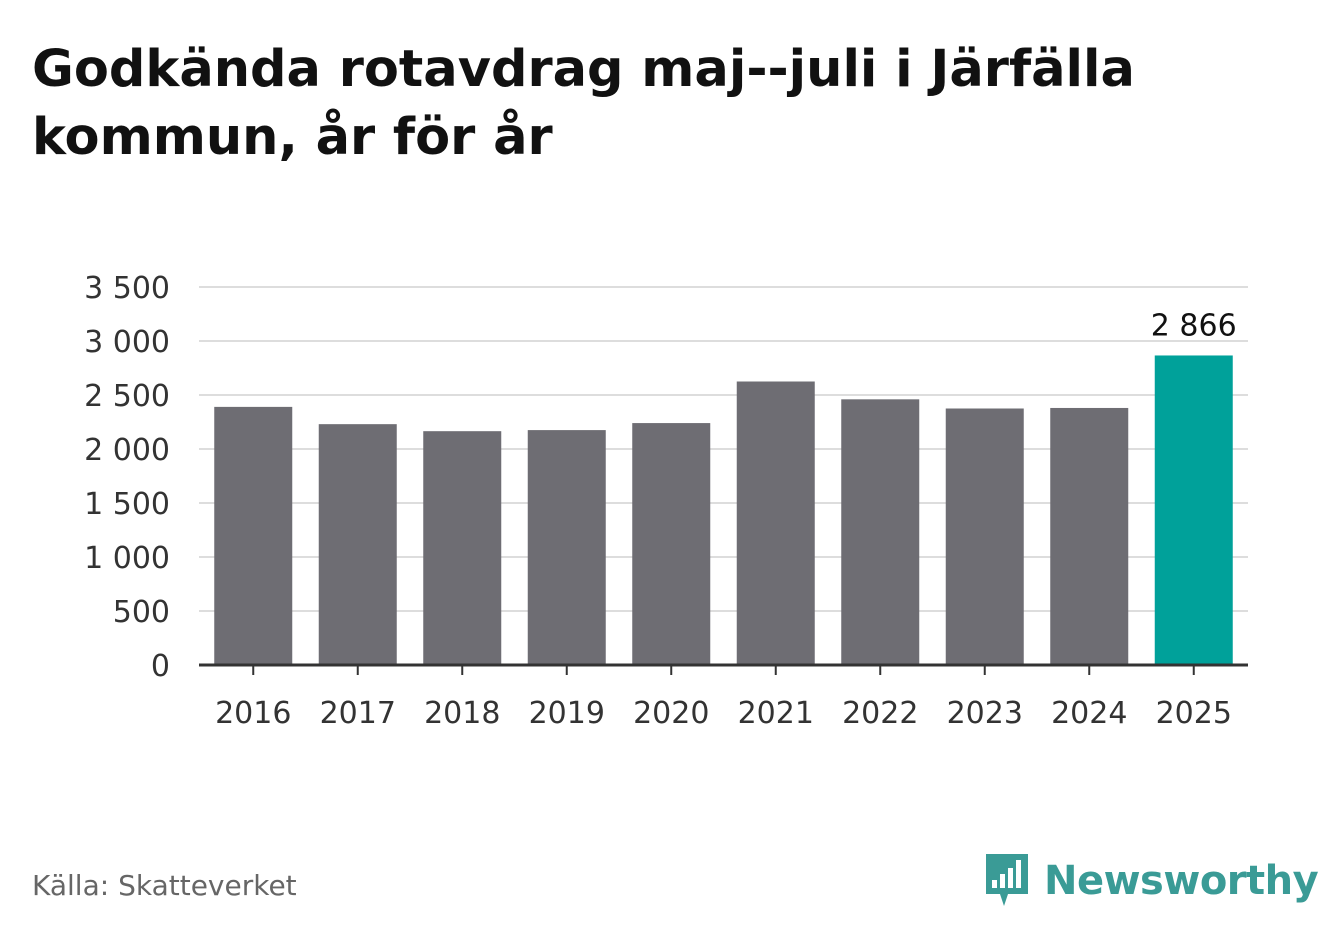  What do you see at coordinates (127, 396) in the screenshot?
I see `y-tick-label: 2 500` at bounding box center [127, 396].